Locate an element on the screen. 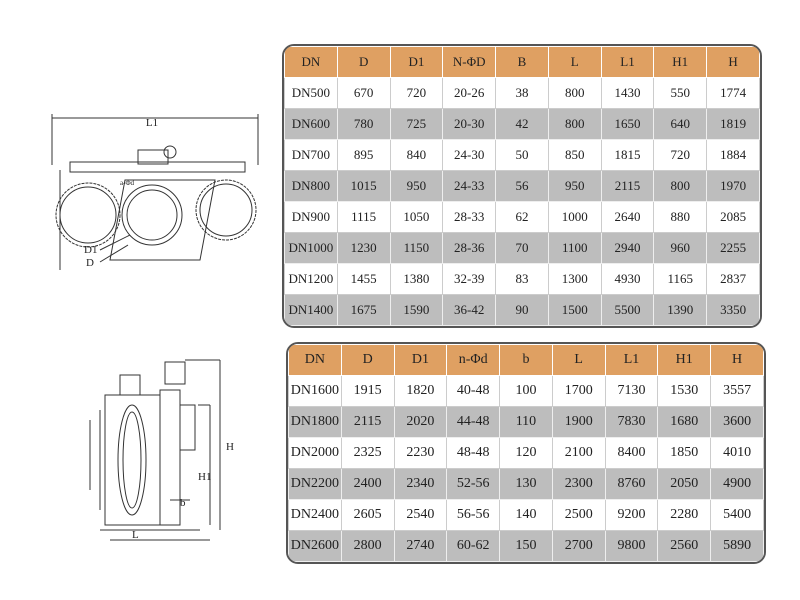  header-cell: b is located at coordinates (526, 360).